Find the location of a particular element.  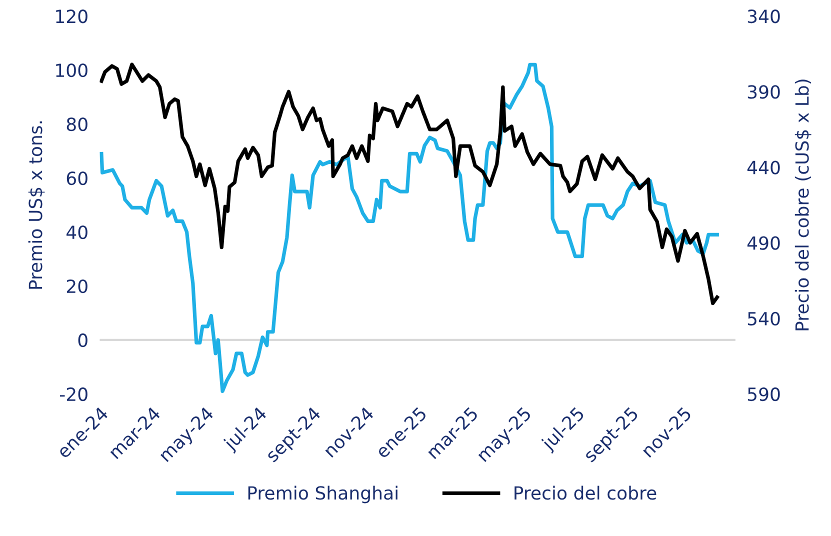

y2-tick-label: 390 is located at coordinates (764, 92).